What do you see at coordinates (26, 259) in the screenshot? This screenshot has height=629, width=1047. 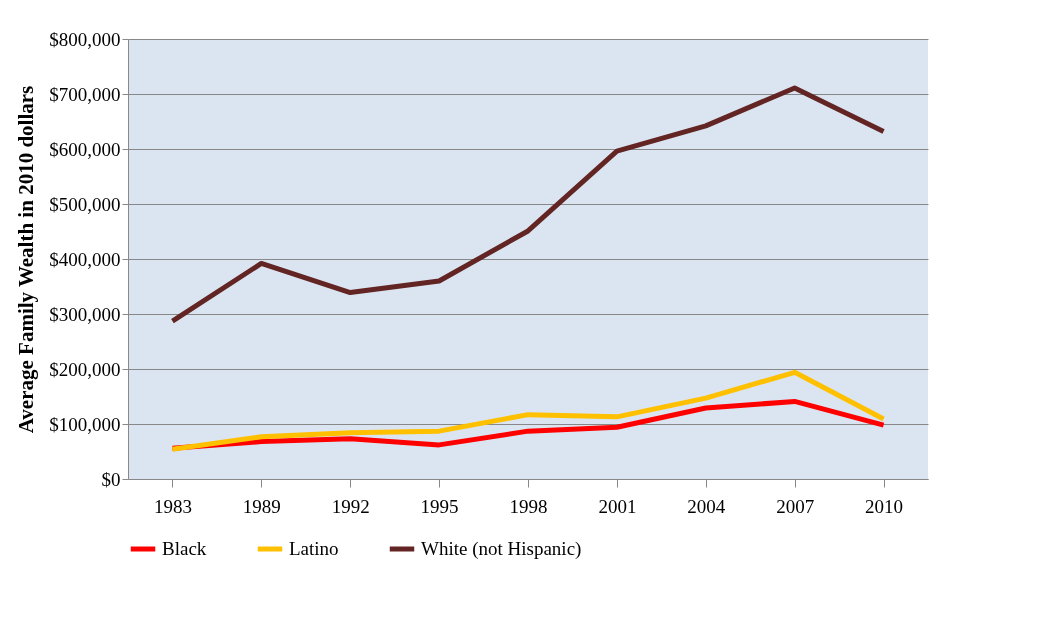 I see `y-axis-title: Average Family Wealth in 2010 dollars` at bounding box center [26, 259].